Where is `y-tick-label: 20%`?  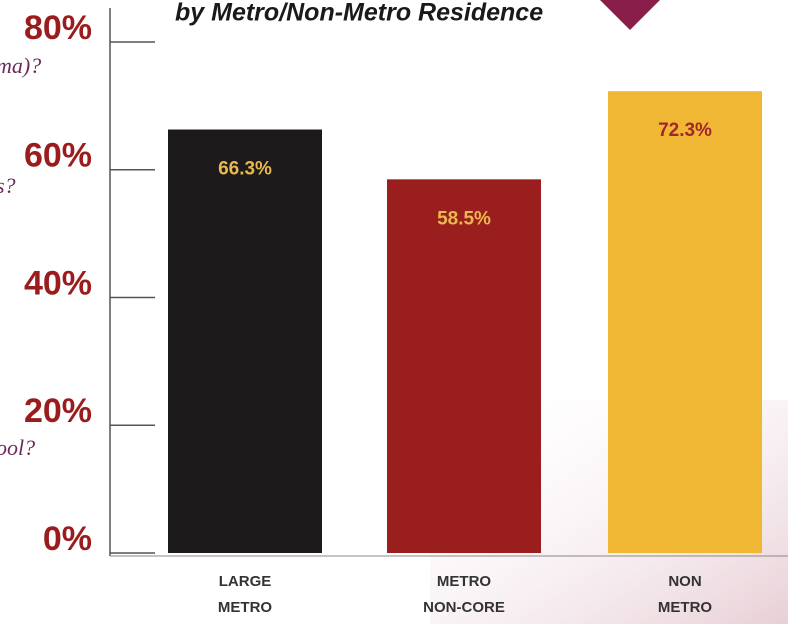 y-tick-label: 20% is located at coordinates (58, 411).